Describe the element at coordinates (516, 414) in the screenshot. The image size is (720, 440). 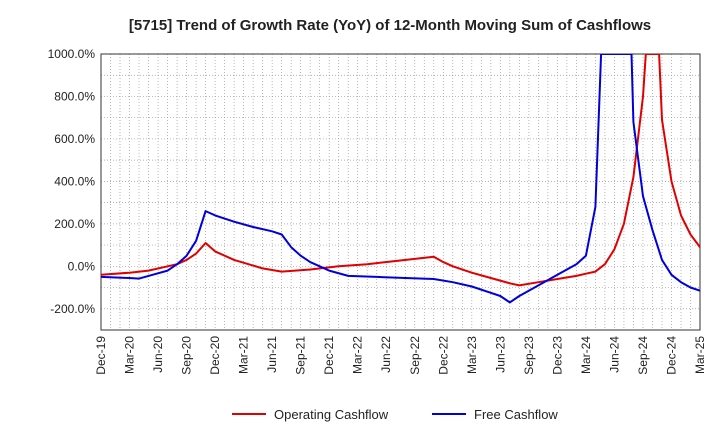
I see `legend-label-free-cashflow: Free Cashflow` at that location.